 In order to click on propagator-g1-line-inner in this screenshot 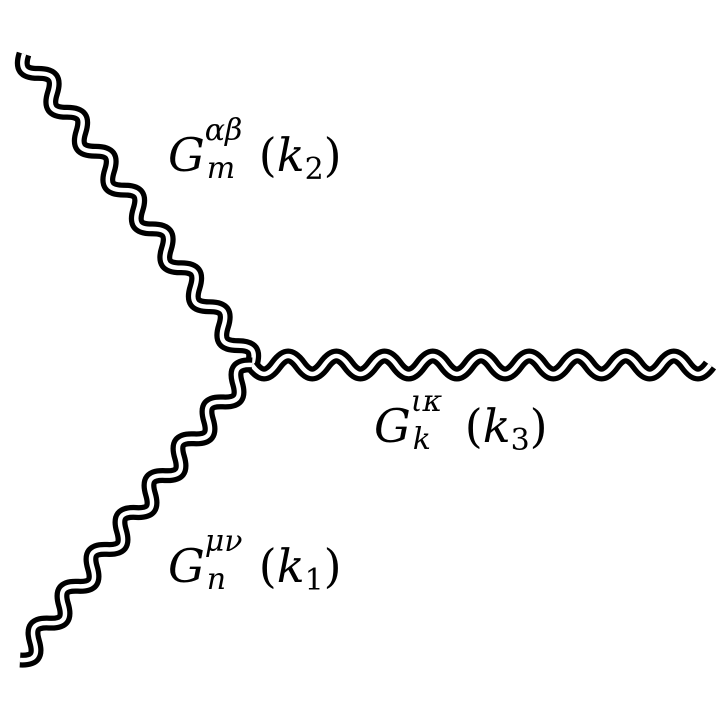, I will do `click(136, 512)`.